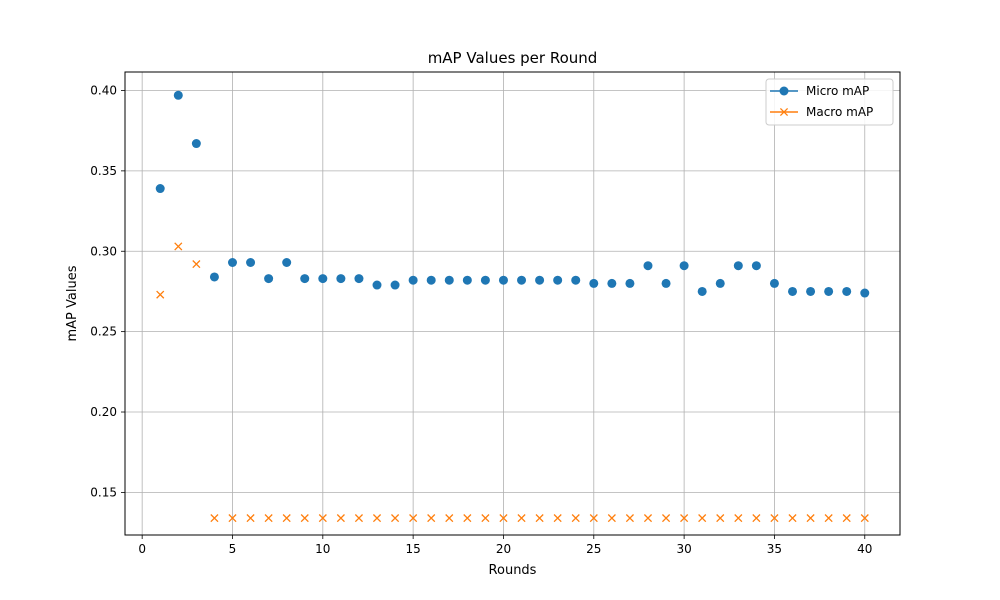 The height and width of the screenshot is (600, 1000). Describe the element at coordinates (233, 549) in the screenshot. I see `x-tick-label: 5` at that location.